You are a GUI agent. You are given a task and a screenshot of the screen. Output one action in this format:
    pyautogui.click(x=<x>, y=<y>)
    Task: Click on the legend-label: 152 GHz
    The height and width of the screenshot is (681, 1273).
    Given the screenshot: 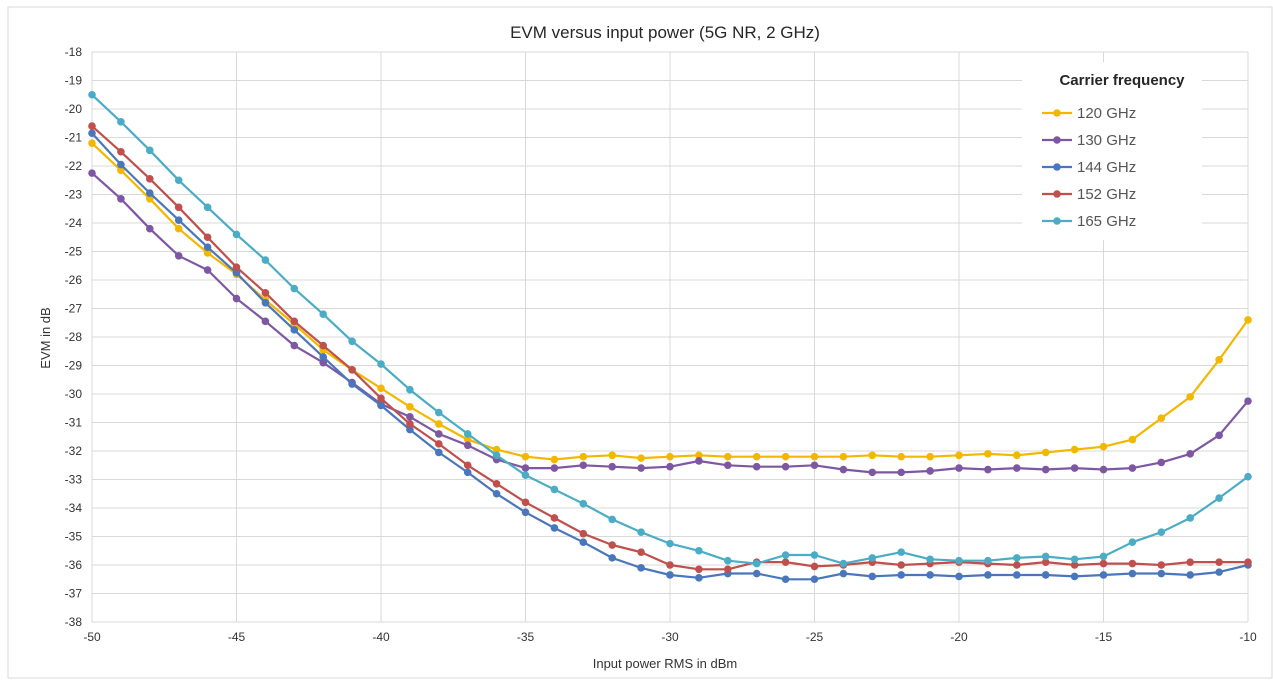 What is the action you would take?
    pyautogui.click(x=1106, y=194)
    